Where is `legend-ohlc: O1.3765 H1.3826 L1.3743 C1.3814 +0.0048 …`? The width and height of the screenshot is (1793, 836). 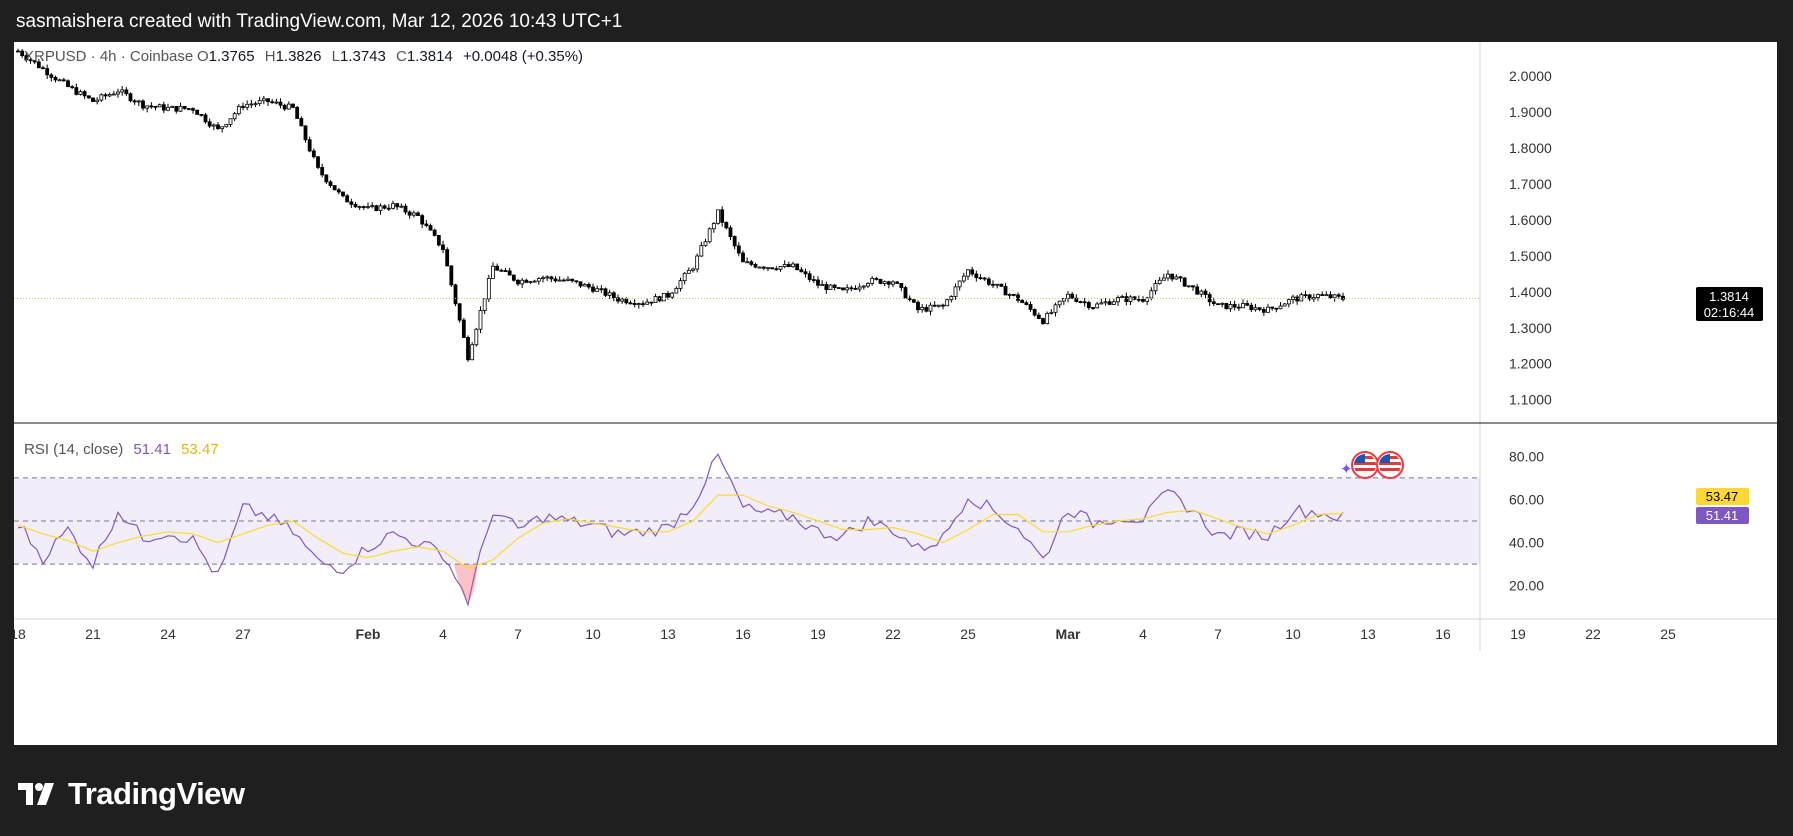
legend-ohlc: O1.3765 H1.3826 L1.3743 C1.3814 +0.0048 … is located at coordinates (390, 56).